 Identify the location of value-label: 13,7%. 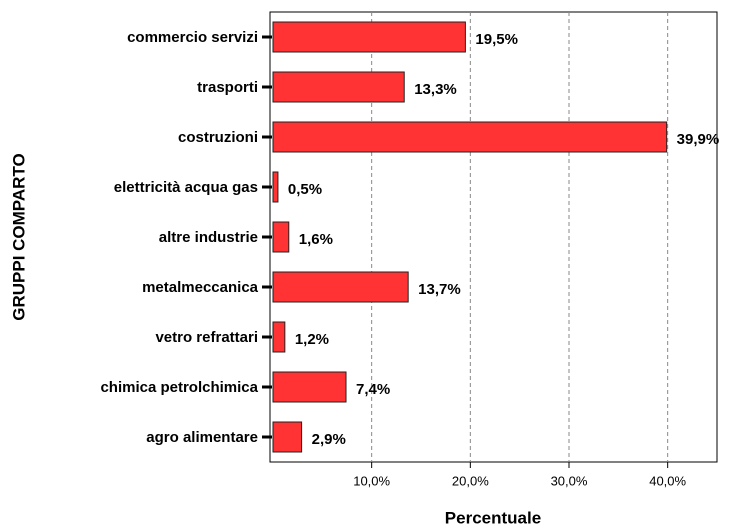
(439, 289).